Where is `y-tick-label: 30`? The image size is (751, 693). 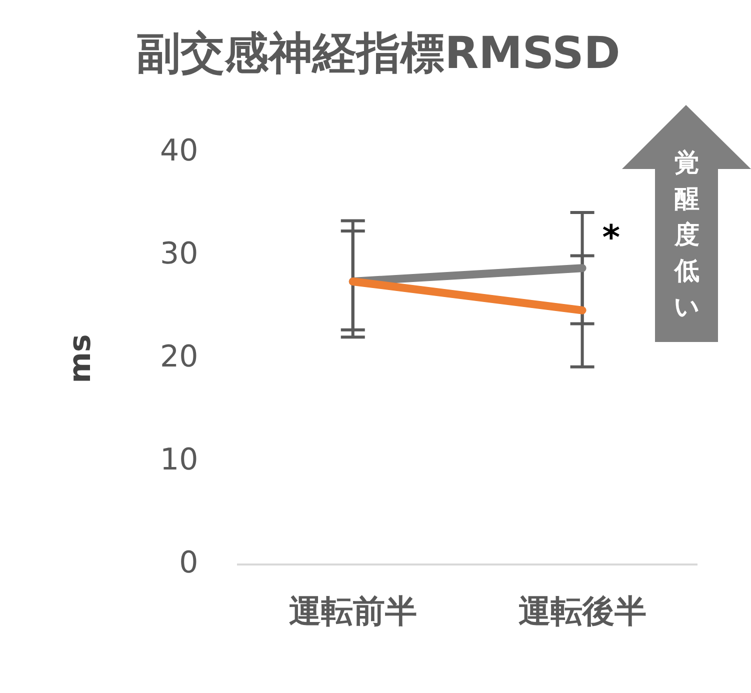
y-tick-label: 30 is located at coordinates (179, 254).